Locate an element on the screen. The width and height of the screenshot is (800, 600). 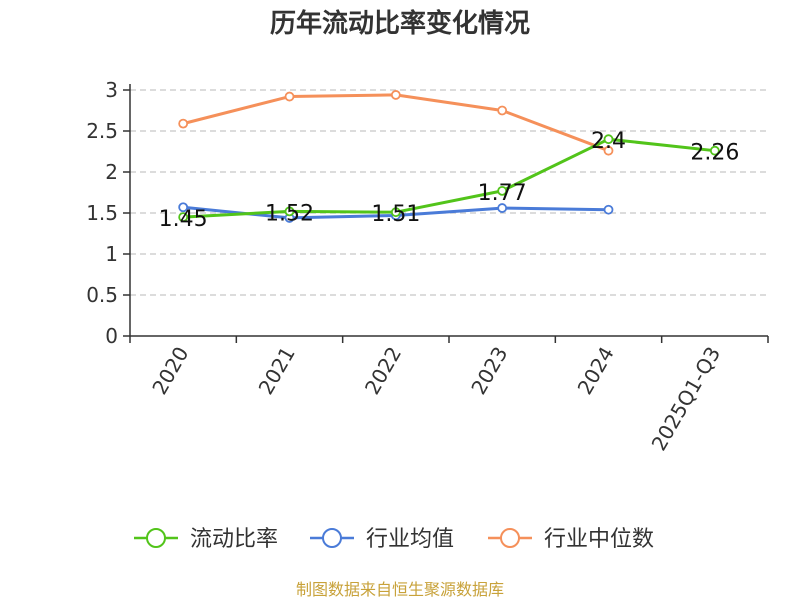
legend-label: 行业均值 is located at coordinates (410, 539).